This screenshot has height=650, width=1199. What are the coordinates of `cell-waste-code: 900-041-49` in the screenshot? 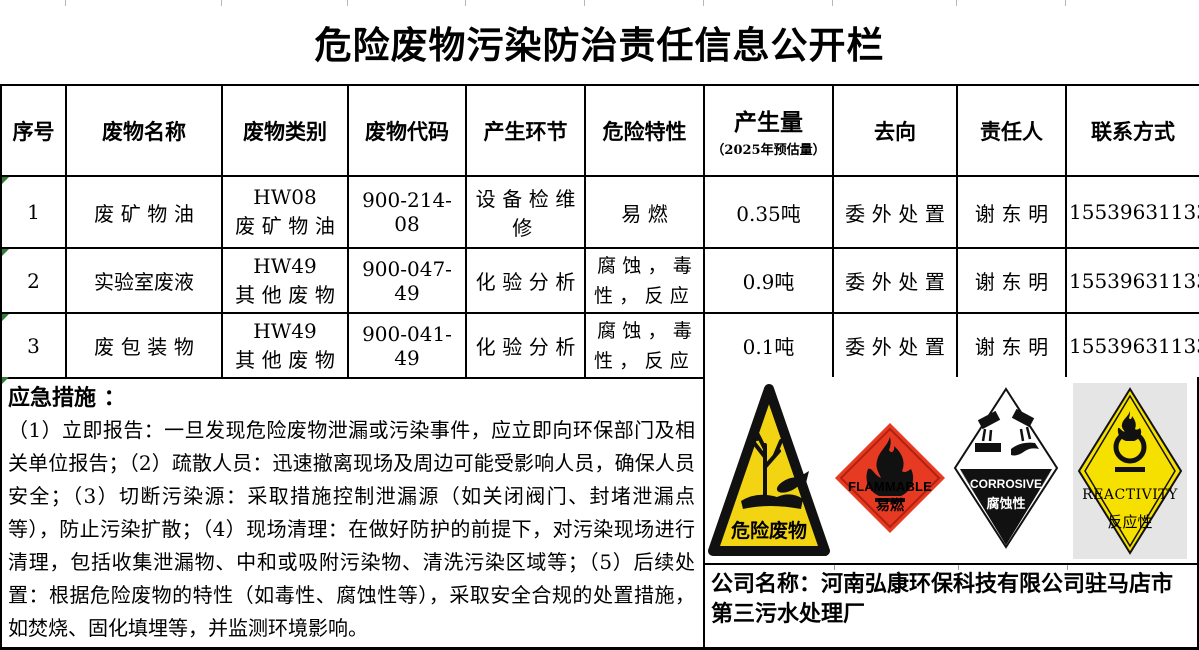 It's located at (407, 345).